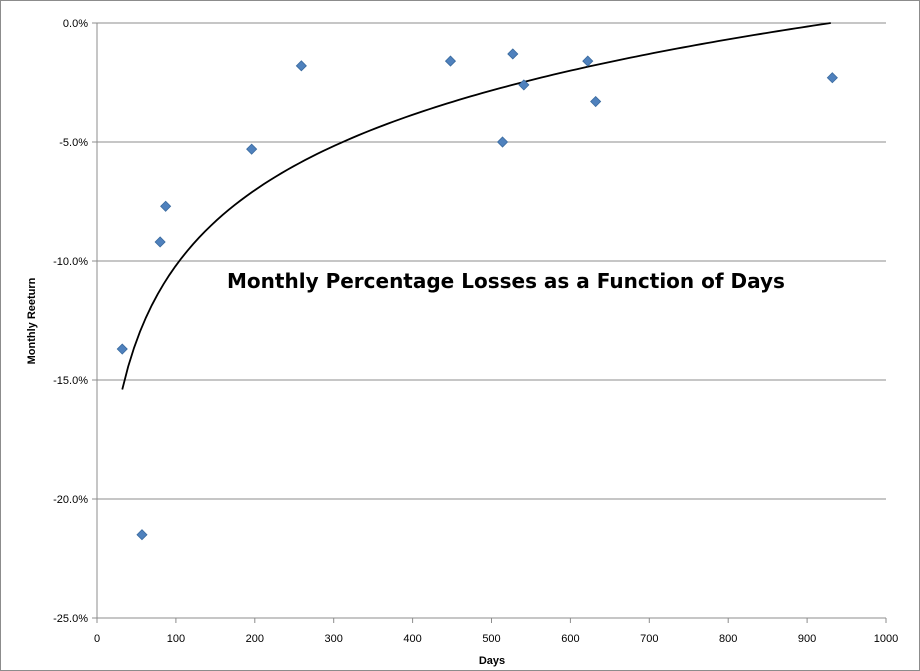  Describe the element at coordinates (570, 639) in the screenshot. I see `x-tick-label: 600` at that location.